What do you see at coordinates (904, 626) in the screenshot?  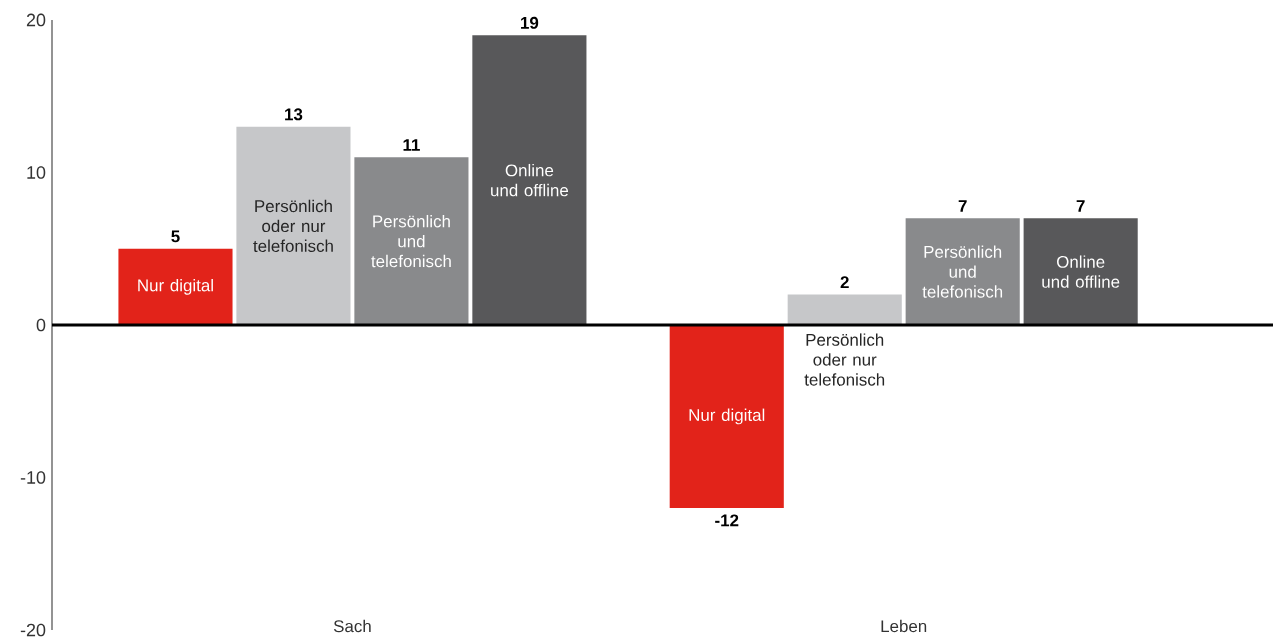 I see `x-tick-label: Leben` at bounding box center [904, 626].